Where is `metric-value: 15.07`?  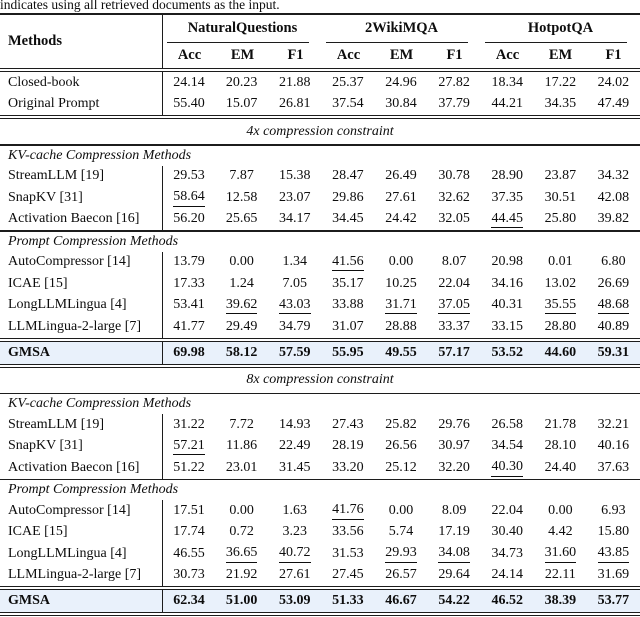
metric-value: 15.07 is located at coordinates (241, 105).